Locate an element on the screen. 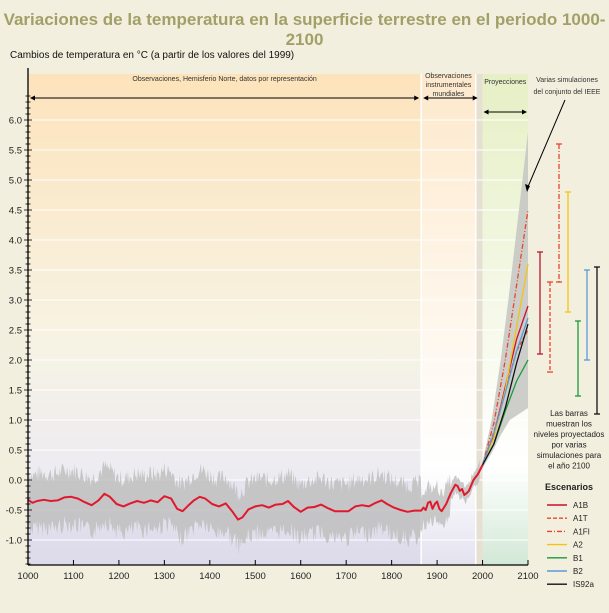 The height and width of the screenshot is (613, 609). region-arrow-projections-head-left is located at coordinates (486, 112).